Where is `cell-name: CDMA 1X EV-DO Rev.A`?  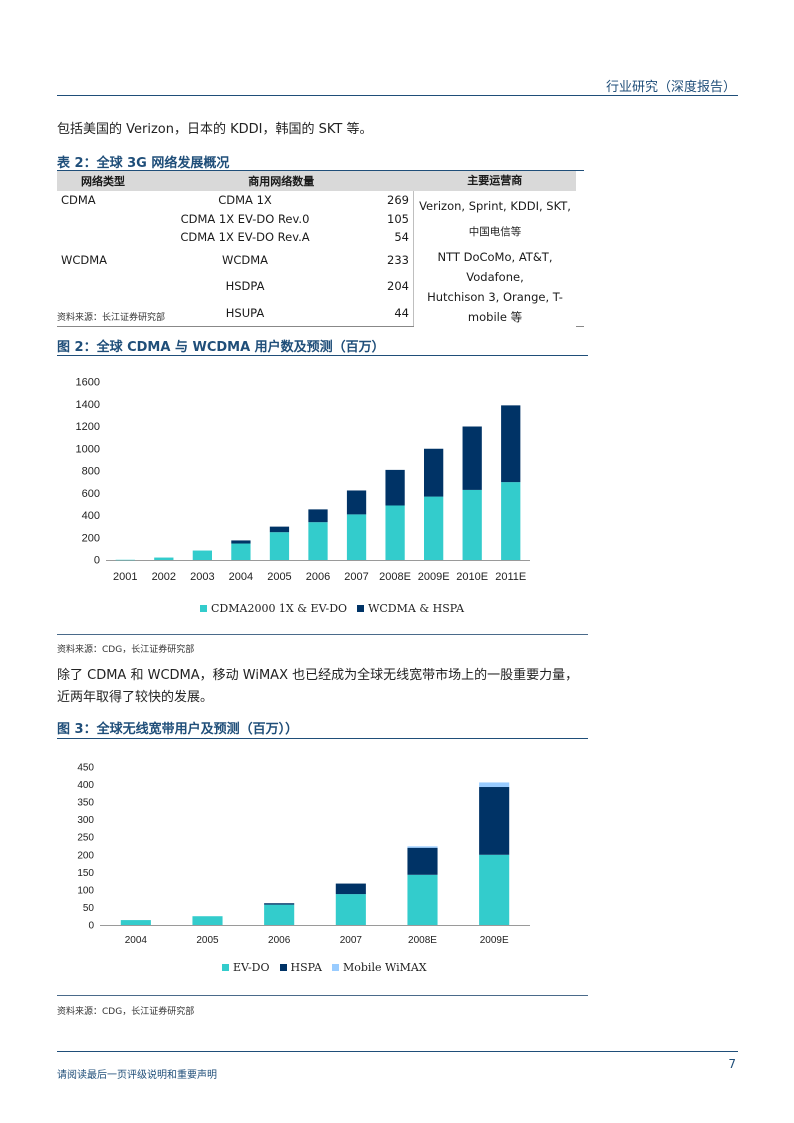 cell-name: CDMA 1X EV-DO Rev.A is located at coordinates (245, 237).